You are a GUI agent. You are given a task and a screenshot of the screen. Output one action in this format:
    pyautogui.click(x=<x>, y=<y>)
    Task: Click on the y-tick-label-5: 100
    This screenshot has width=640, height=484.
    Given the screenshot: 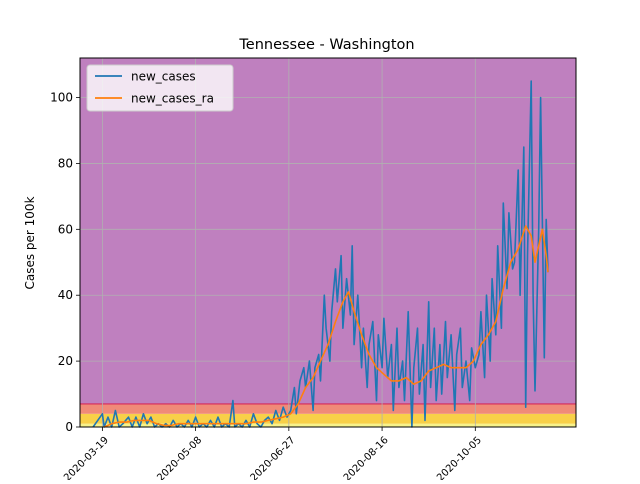 What is the action you would take?
    pyautogui.click(x=61, y=98)
    